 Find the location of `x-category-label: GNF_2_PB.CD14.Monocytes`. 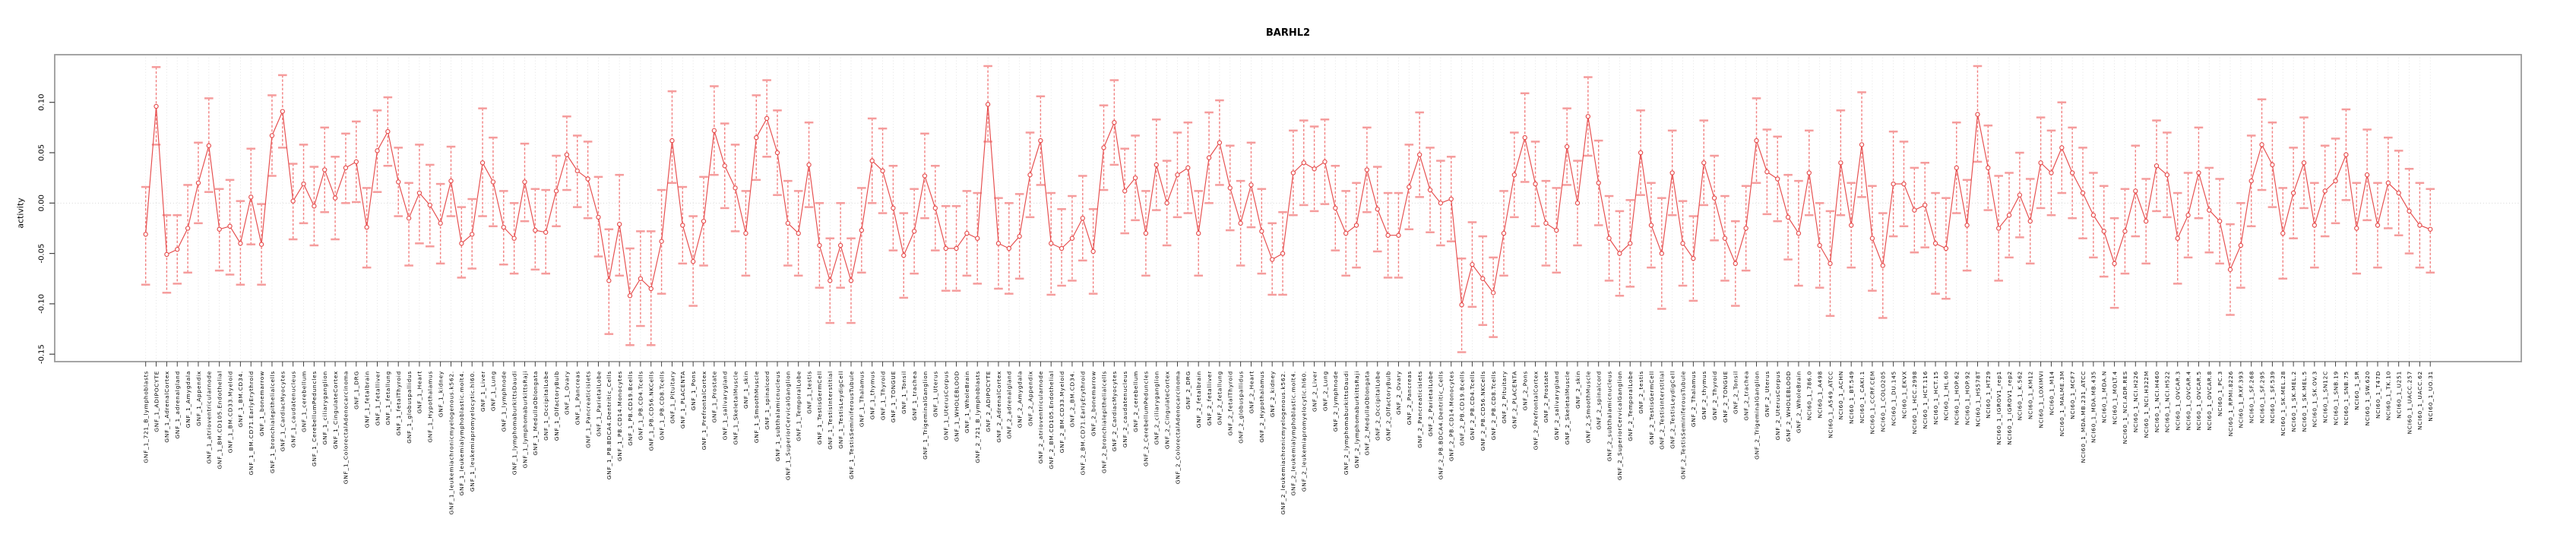

x-category-label: GNF_2_PB.CD14.Monocytes is located at coordinates (1451, 416).